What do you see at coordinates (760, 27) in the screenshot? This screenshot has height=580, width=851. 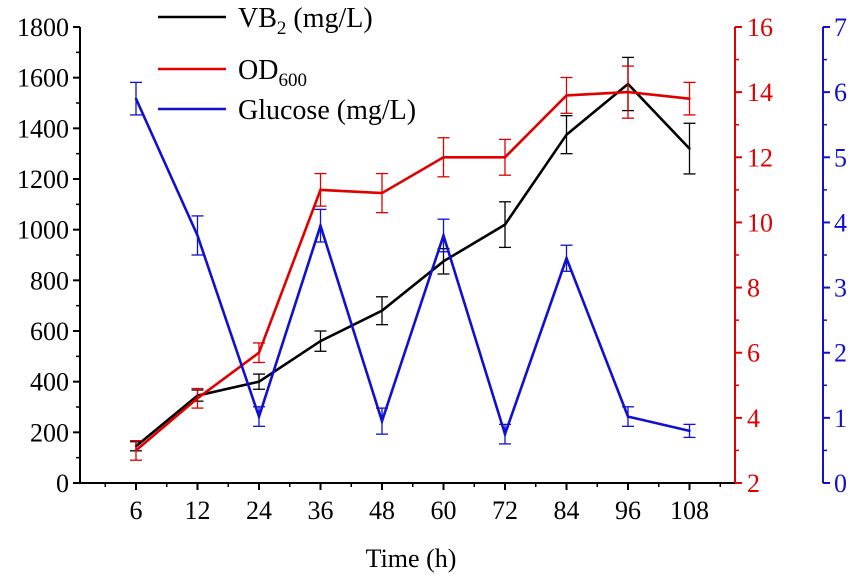 I see `right-axis-1-tick-label: 16` at bounding box center [760, 27].